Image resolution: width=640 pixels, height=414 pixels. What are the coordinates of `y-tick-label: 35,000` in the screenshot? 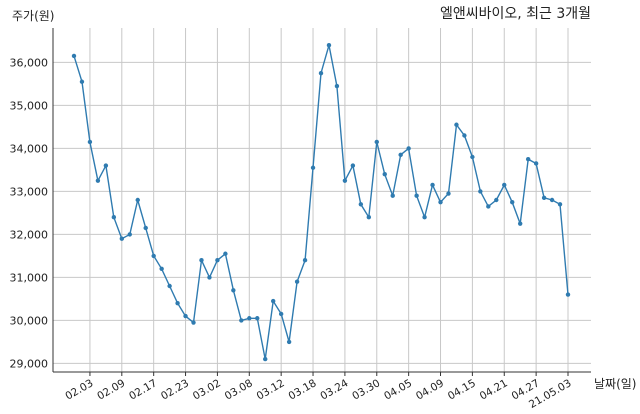 It's located at (29, 105).